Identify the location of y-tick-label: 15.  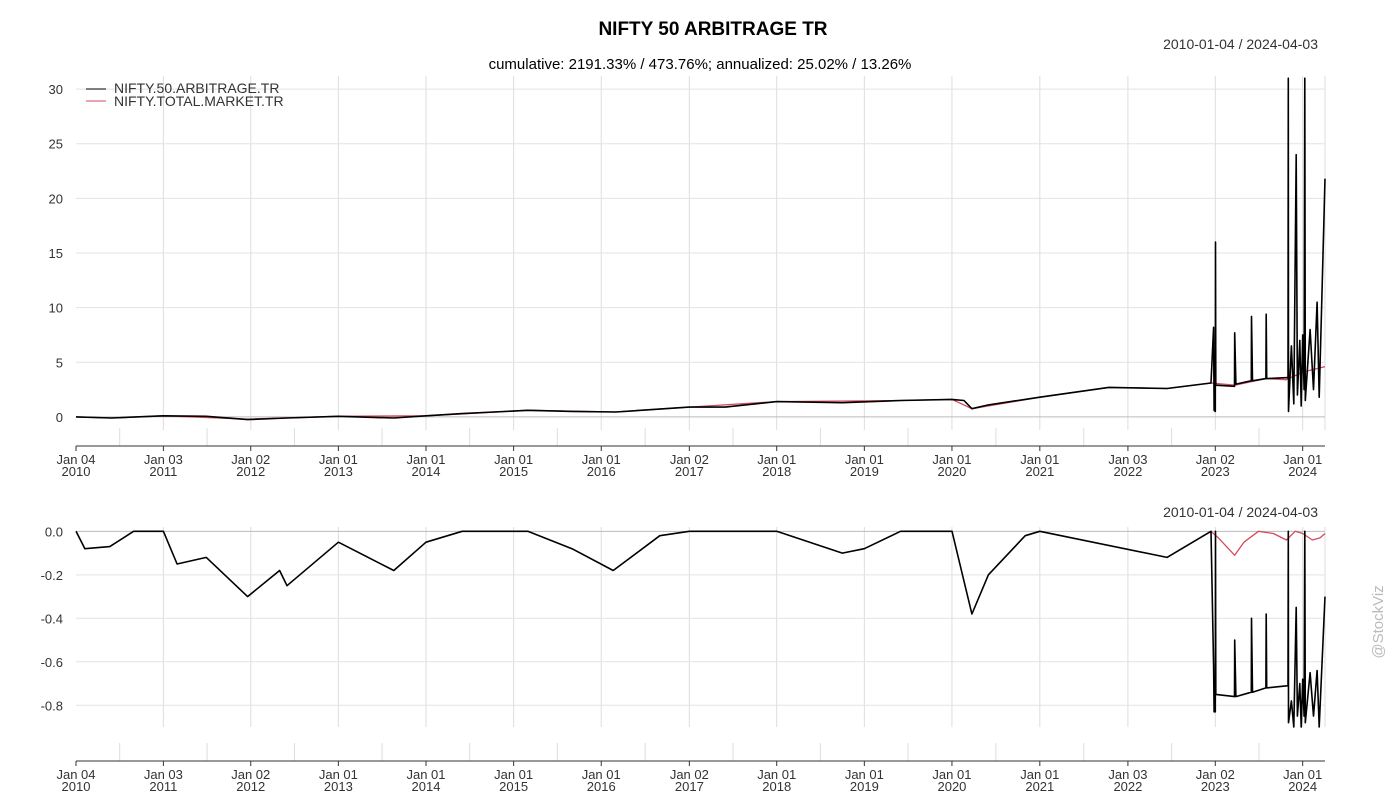
(56, 253).